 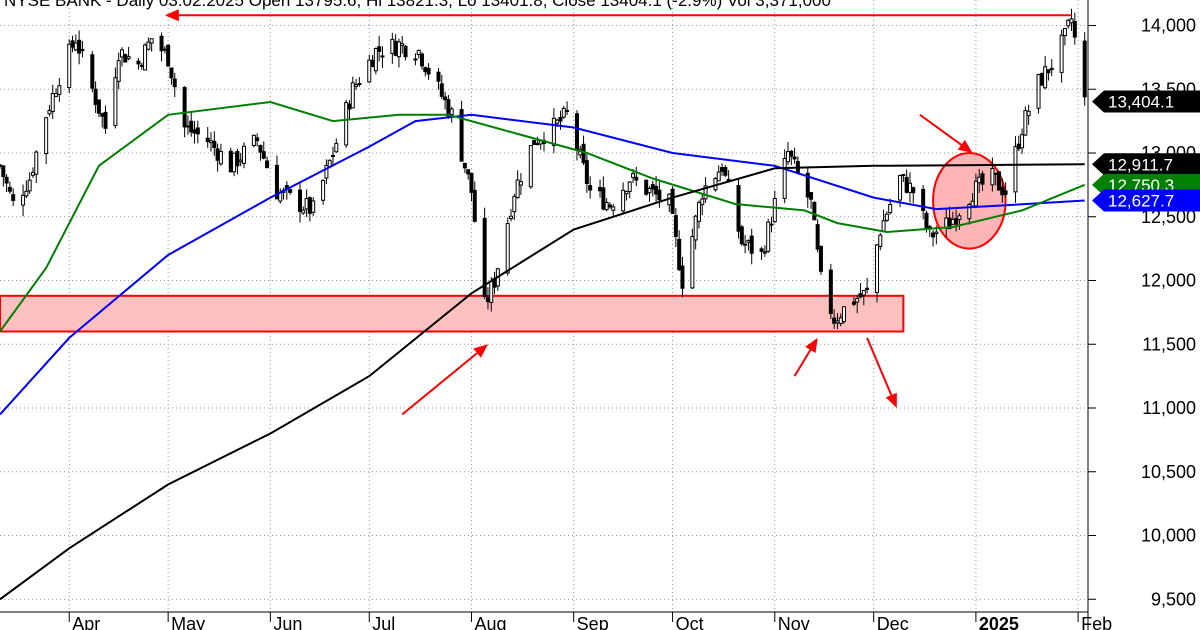 What do you see at coordinates (86, 622) in the screenshot?
I see `month-label: Apr` at bounding box center [86, 622].